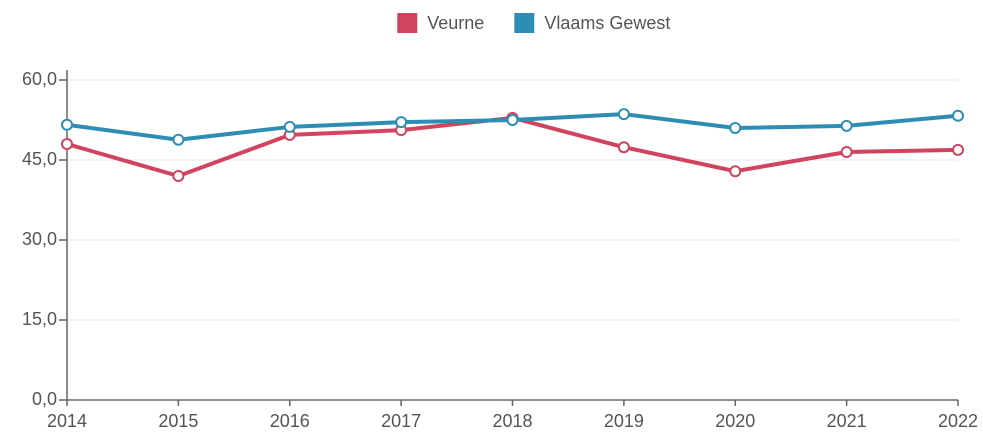  What do you see at coordinates (290, 421) in the screenshot?
I see `x-tick-label: 2016` at bounding box center [290, 421].